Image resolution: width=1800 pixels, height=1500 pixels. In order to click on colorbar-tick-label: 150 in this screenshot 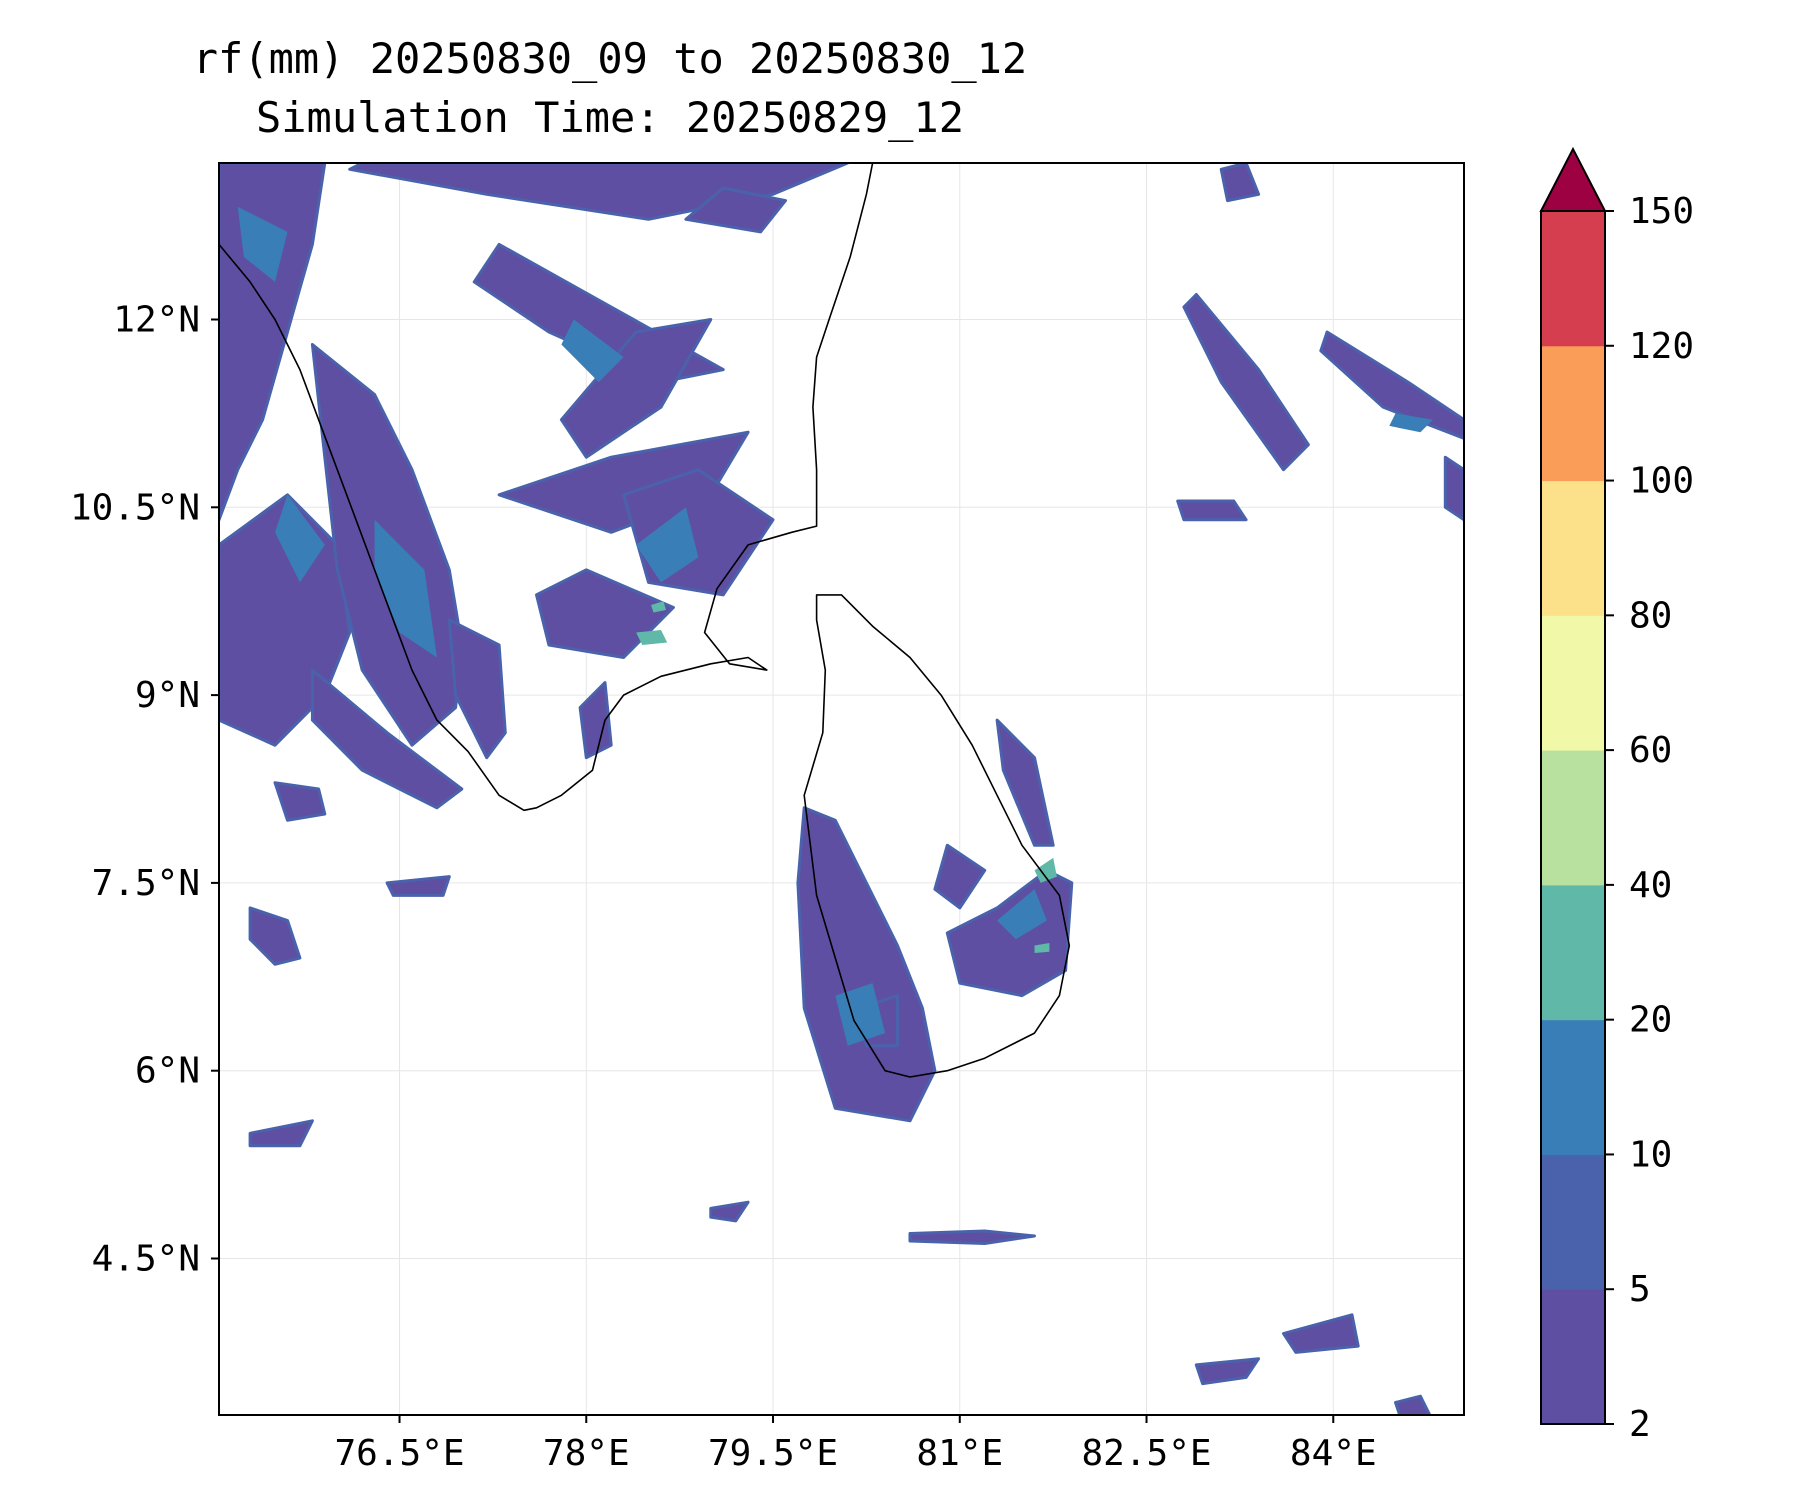, I will do `click(1661, 211)`.